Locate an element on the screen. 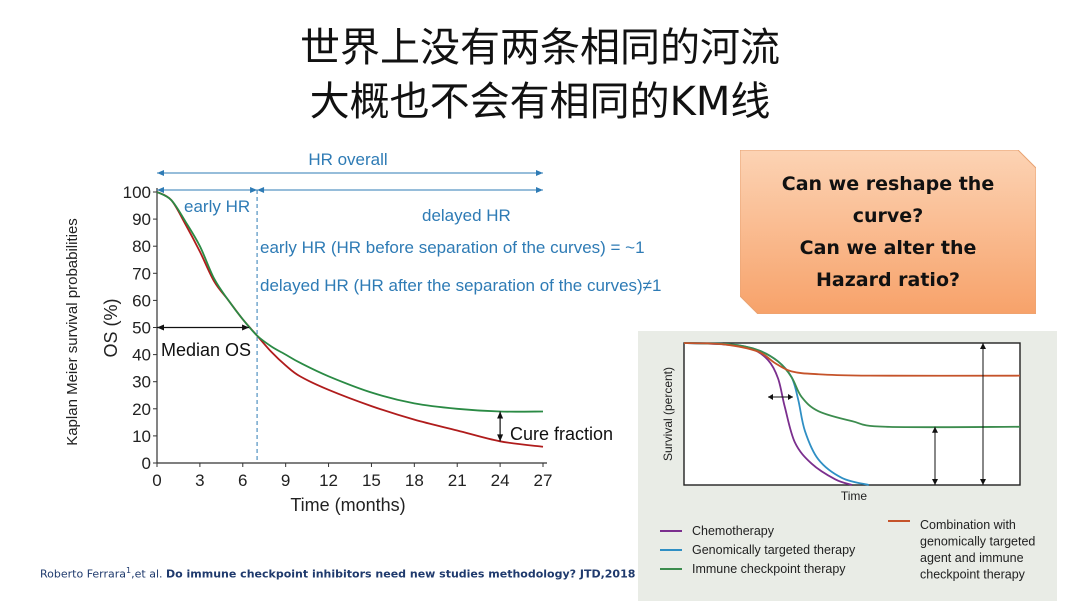  x-tick-label: 24 is located at coordinates (500, 480).